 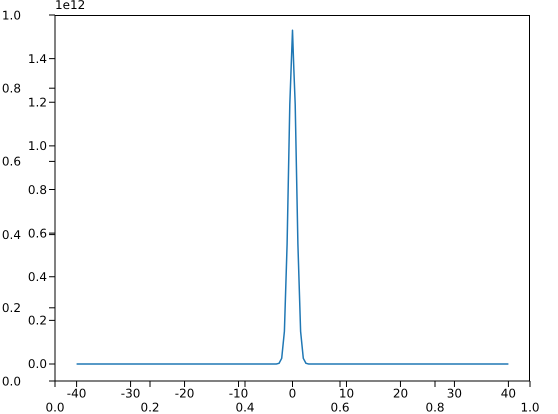 I want to click on y-tick-label: 1.2, so click(x=37, y=103).